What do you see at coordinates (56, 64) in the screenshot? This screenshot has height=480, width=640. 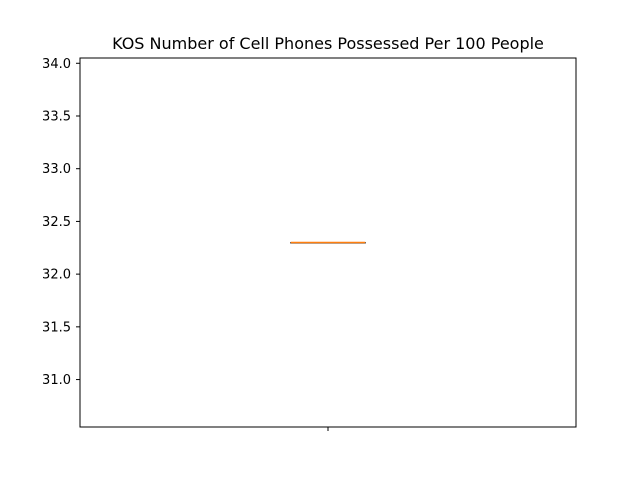 I see `y-tick-label: 34.0` at bounding box center [56, 64].